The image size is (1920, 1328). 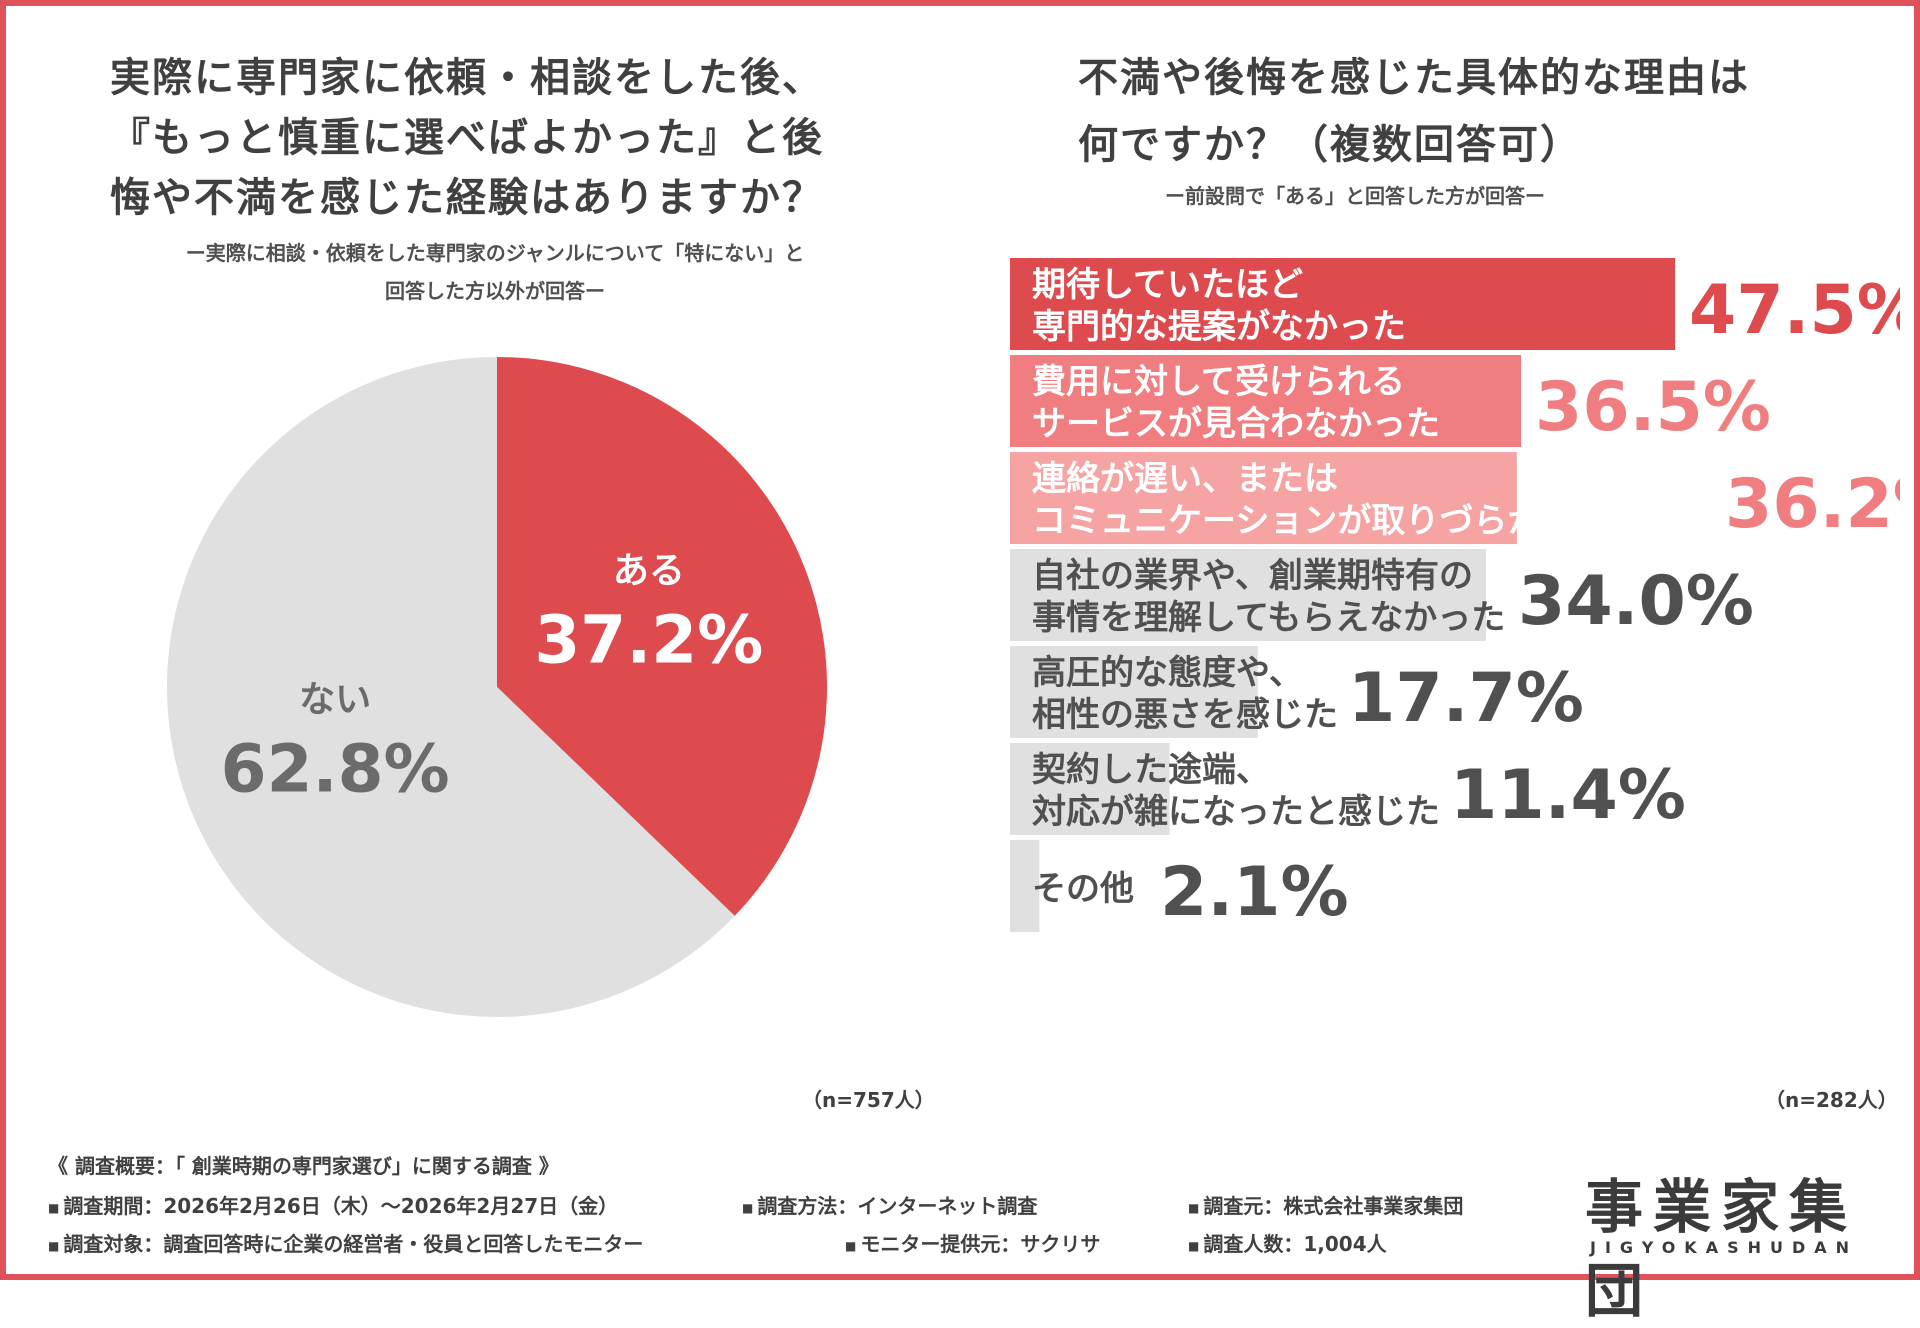 What do you see at coordinates (980, 1244) in the screenshot?
I see `survey-provider-text: モニター提供元：サクリサ` at bounding box center [980, 1244].